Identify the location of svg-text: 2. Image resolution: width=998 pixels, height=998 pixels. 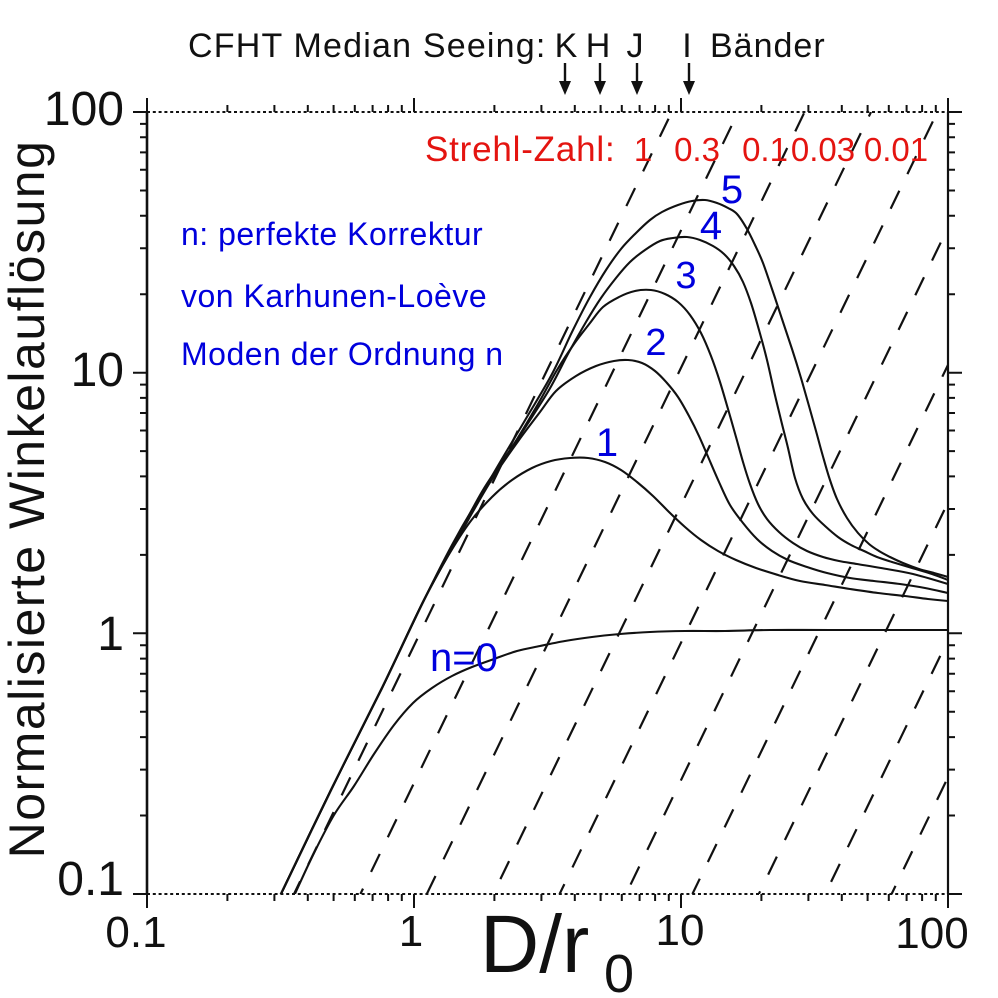
(655, 343).